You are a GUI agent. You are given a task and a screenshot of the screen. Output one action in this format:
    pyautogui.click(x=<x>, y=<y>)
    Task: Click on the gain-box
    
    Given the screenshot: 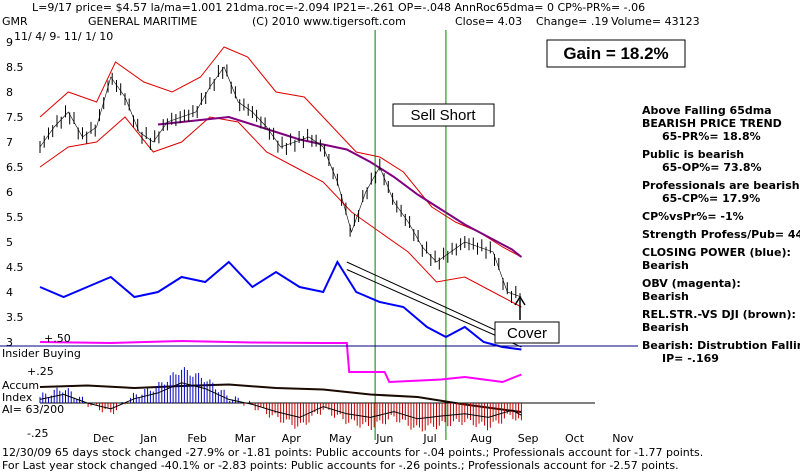 What is the action you would take?
    pyautogui.click(x=616, y=53)
    